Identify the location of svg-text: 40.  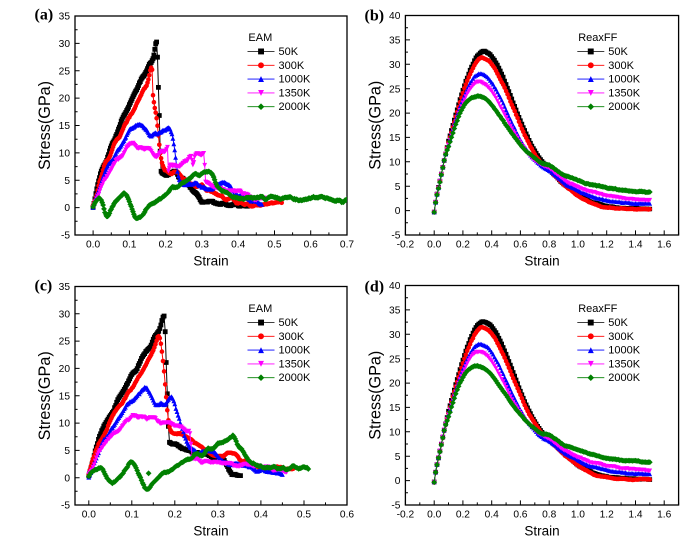
(395, 16).